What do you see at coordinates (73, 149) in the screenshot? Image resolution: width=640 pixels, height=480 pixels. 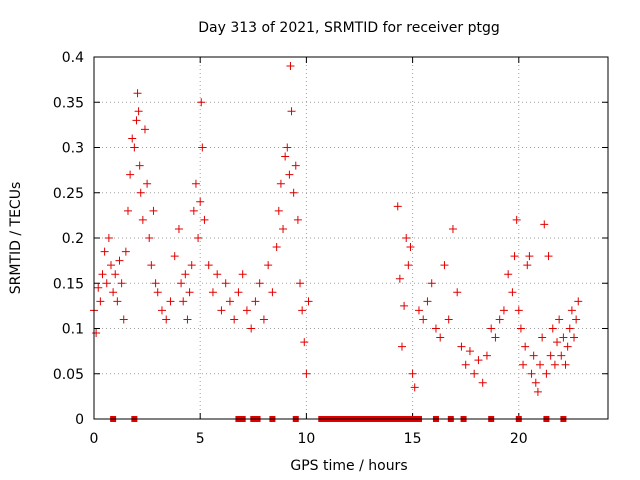 I see `y-tick-label: 0.3` at bounding box center [73, 149].